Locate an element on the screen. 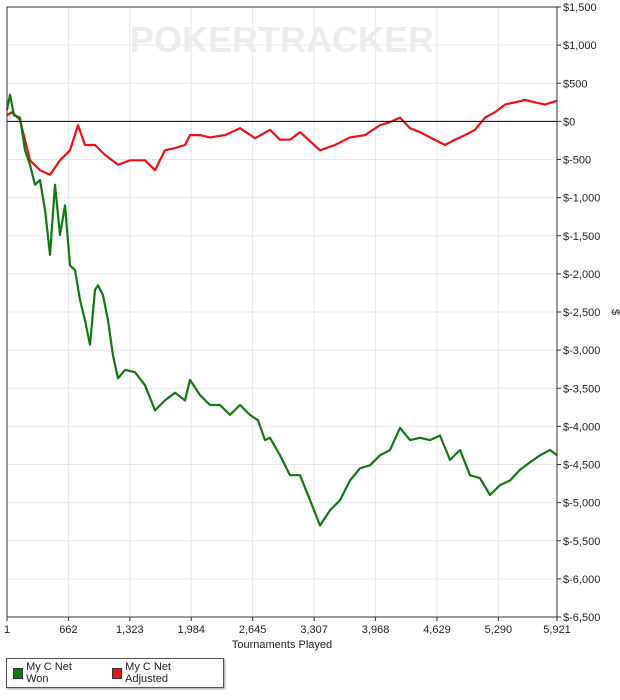 This screenshot has width=620, height=700. y-tick-label: $-1,500 is located at coordinates (581, 237).